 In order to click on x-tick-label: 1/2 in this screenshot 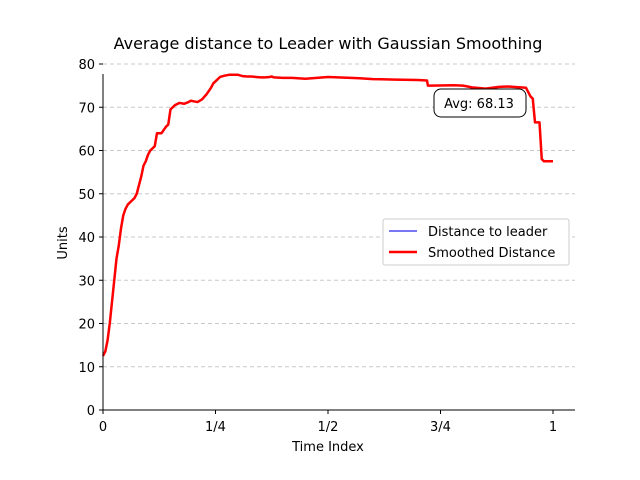, I will do `click(328, 427)`.